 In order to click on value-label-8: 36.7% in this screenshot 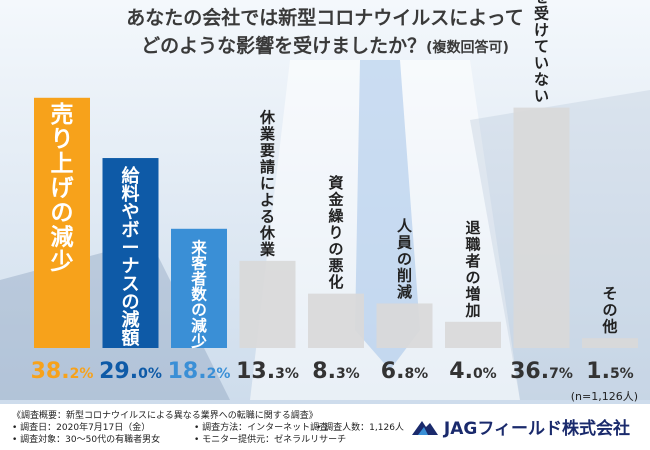, I will do `click(541, 371)`.